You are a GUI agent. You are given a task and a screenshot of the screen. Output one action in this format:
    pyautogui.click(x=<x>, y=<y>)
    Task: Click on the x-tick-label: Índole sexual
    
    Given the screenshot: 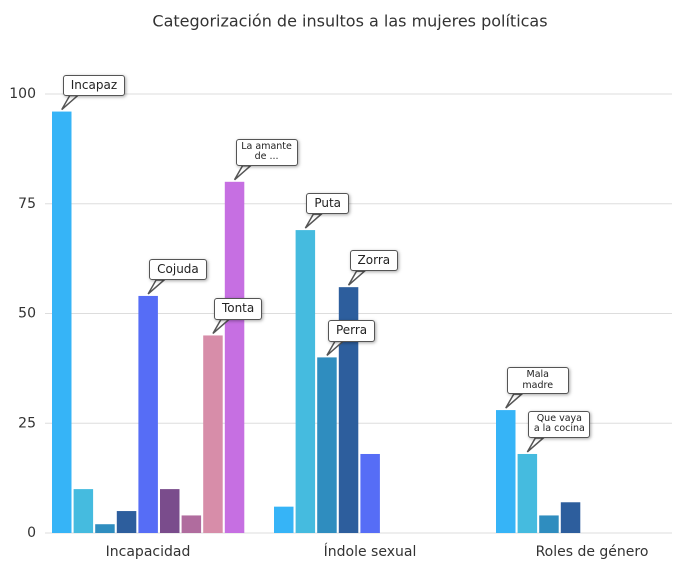 What is the action you would take?
    pyautogui.click(x=370, y=551)
    